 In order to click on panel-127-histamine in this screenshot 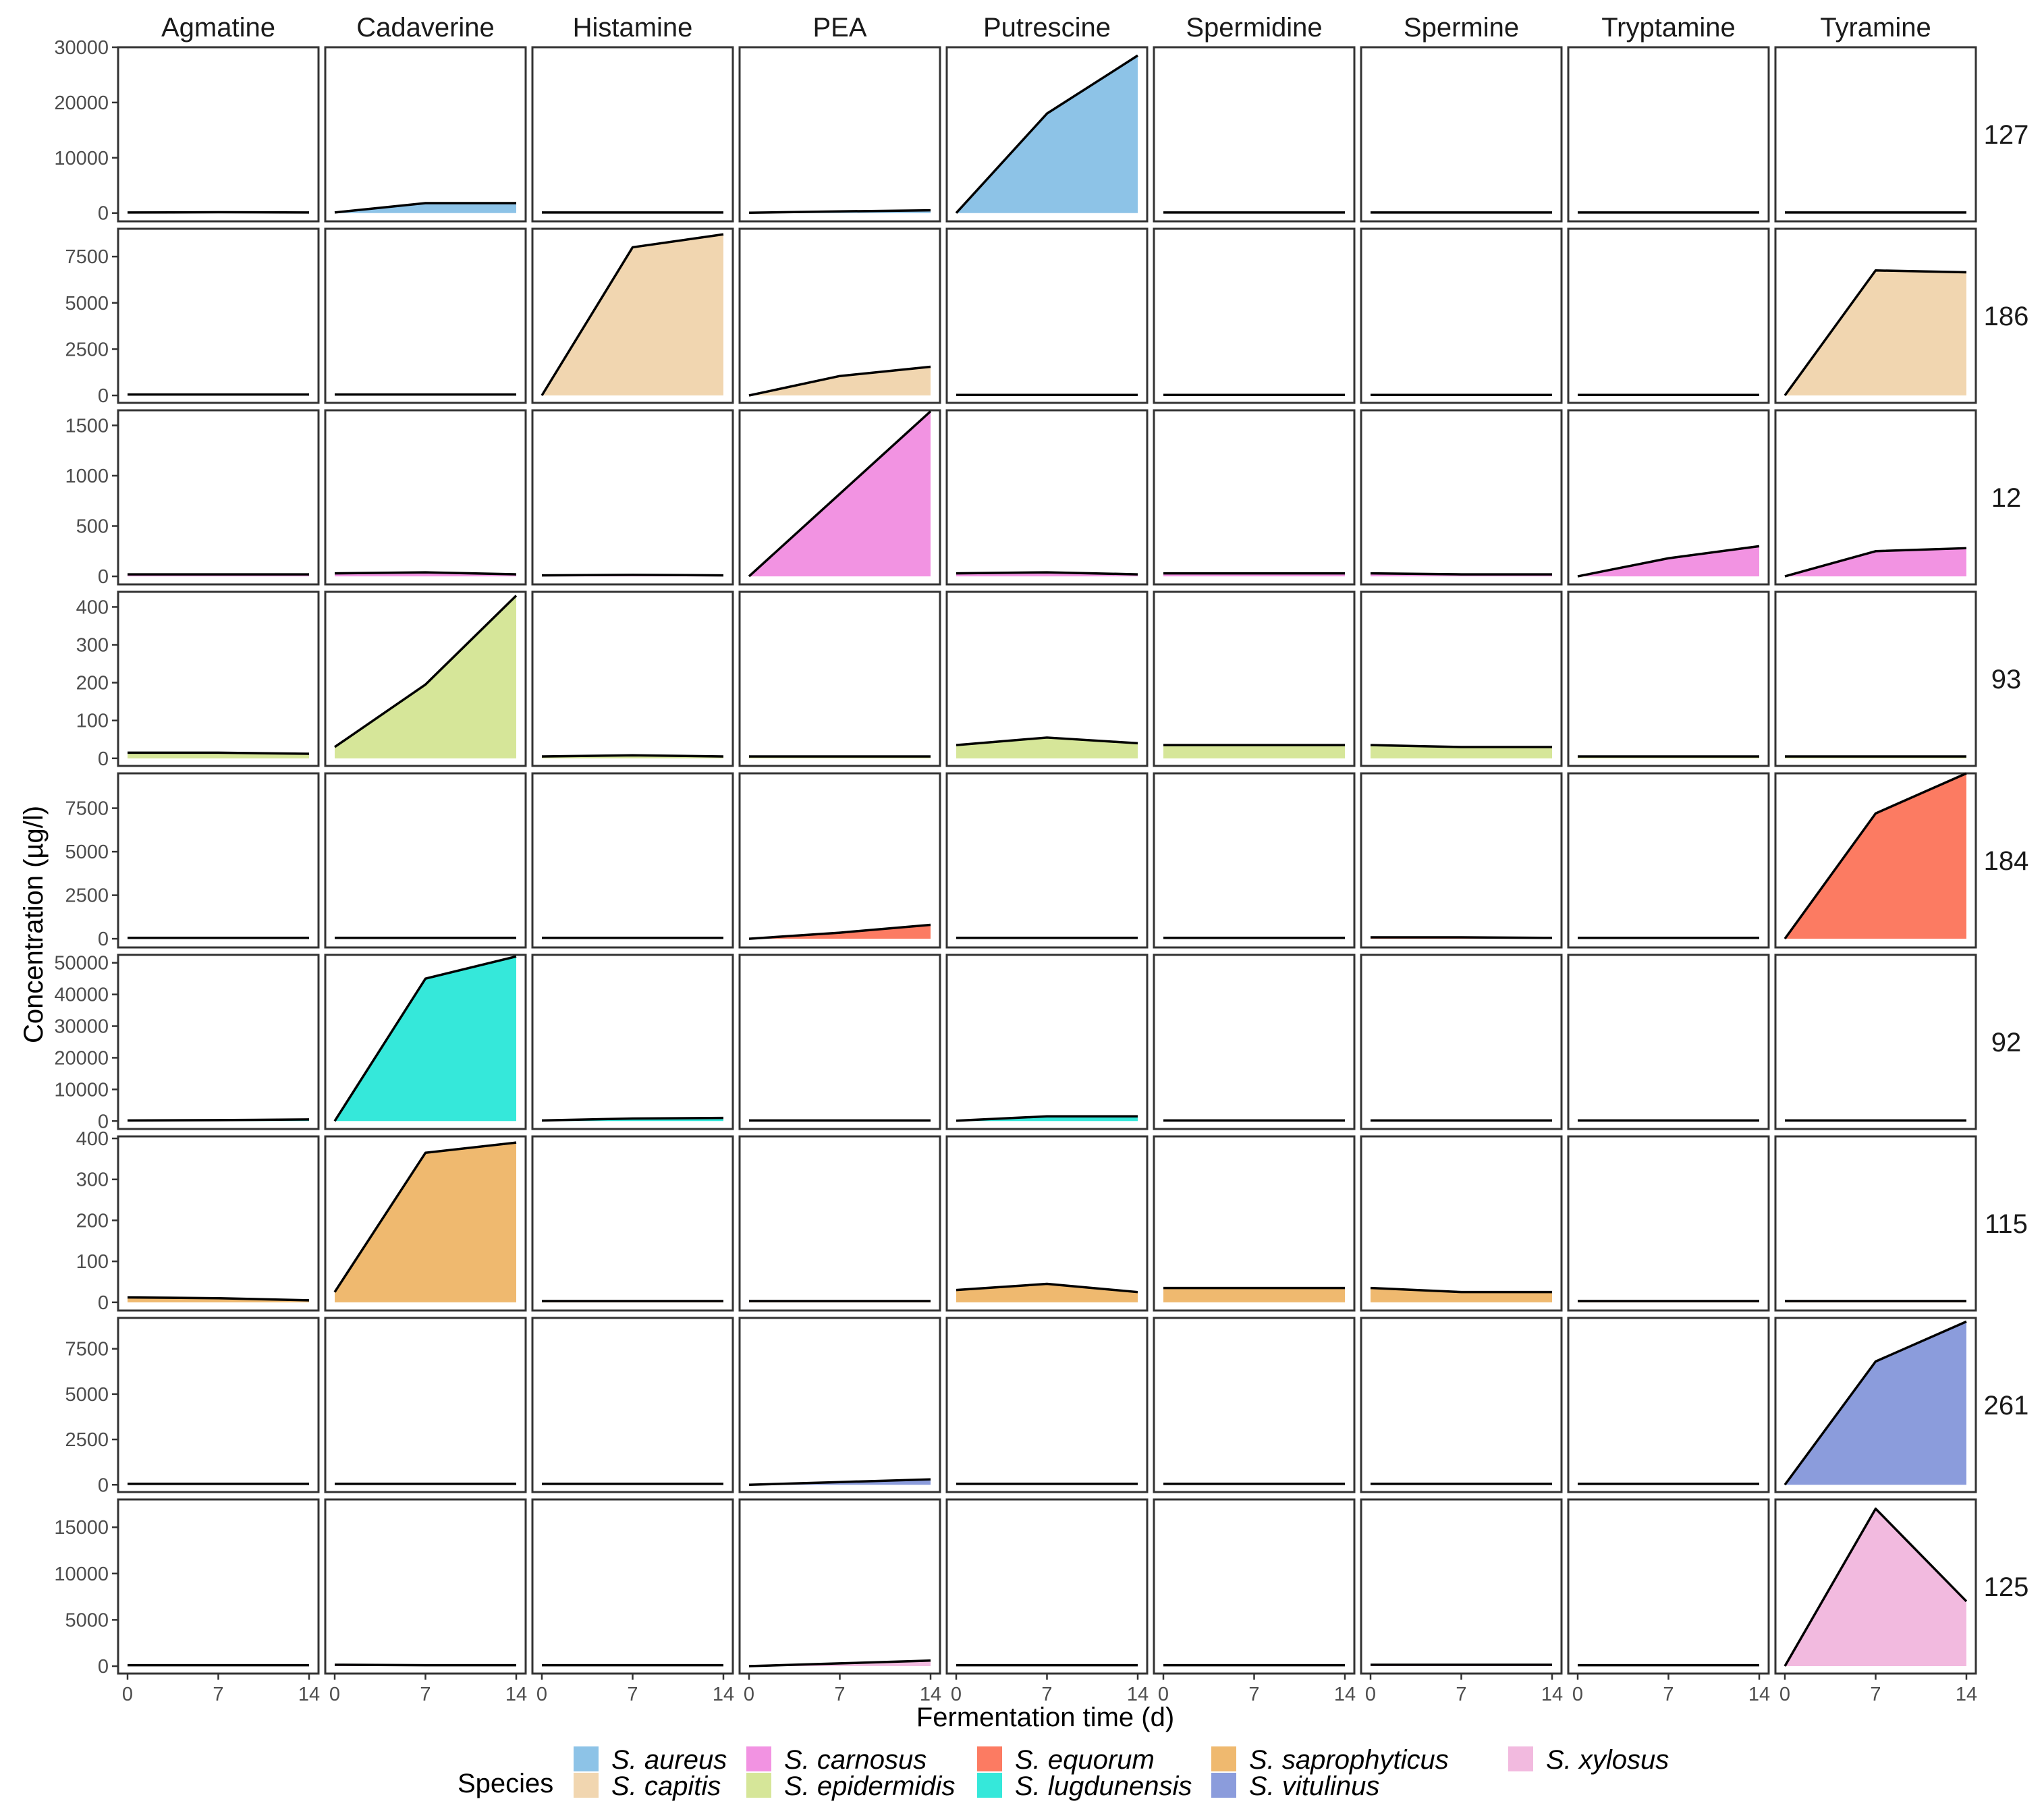, I will do `click(633, 135)`.